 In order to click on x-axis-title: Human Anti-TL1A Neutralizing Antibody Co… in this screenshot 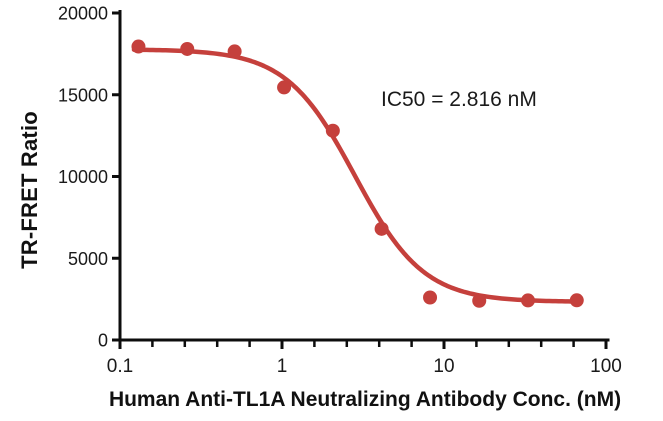, I will do `click(365, 399)`.